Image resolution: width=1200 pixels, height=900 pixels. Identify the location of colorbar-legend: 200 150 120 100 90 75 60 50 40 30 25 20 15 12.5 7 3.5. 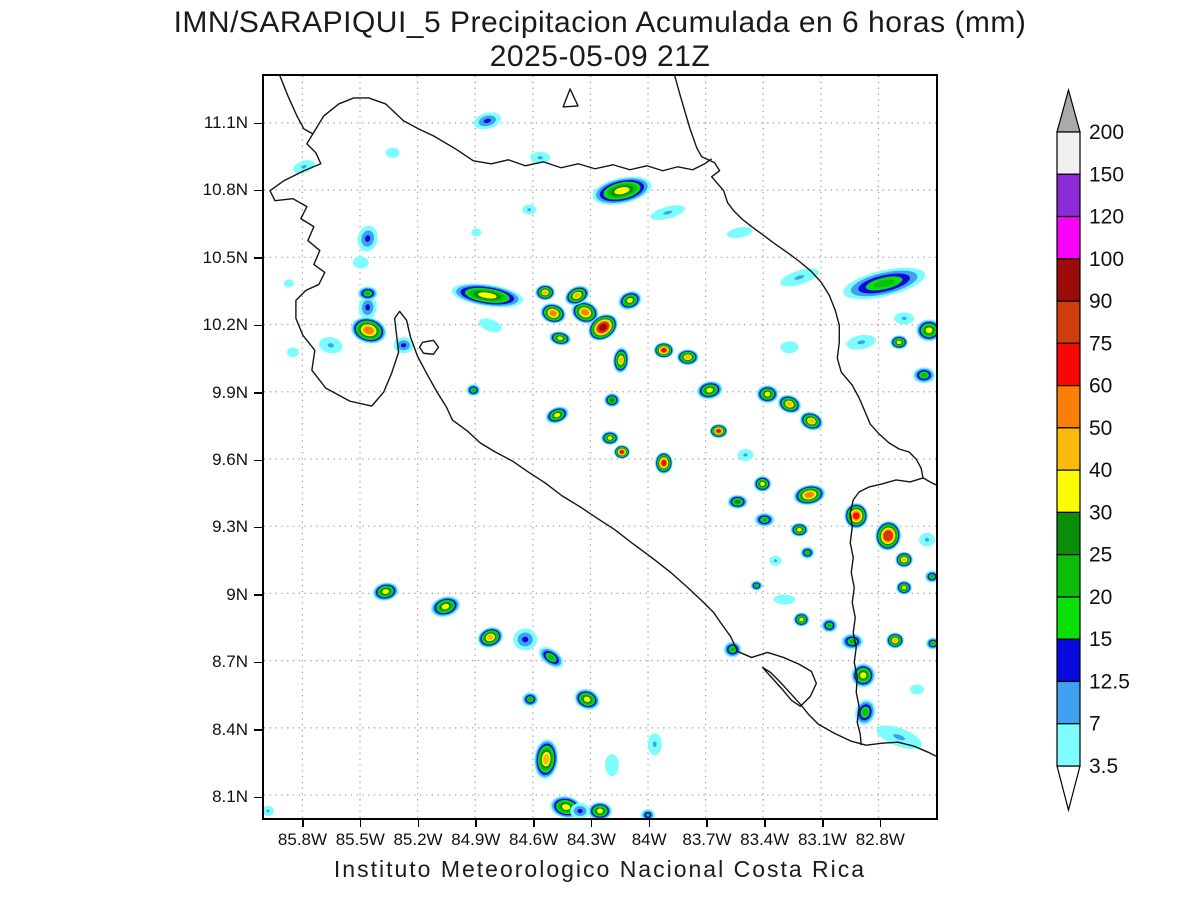
(1122, 459).